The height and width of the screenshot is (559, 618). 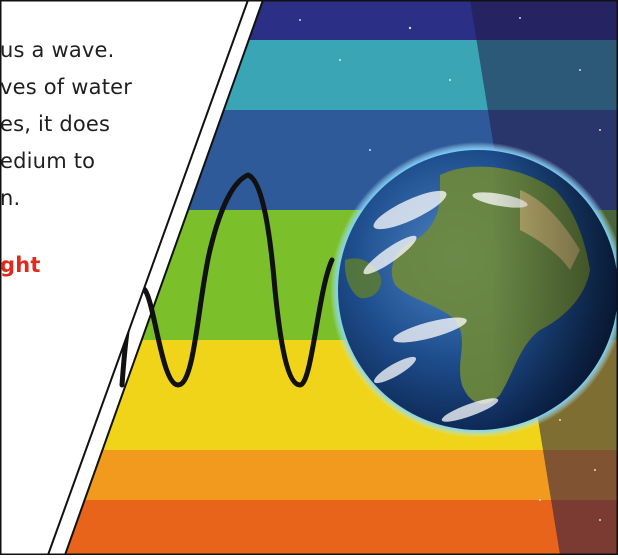 I want to click on orange-band, so click(x=341, y=475).